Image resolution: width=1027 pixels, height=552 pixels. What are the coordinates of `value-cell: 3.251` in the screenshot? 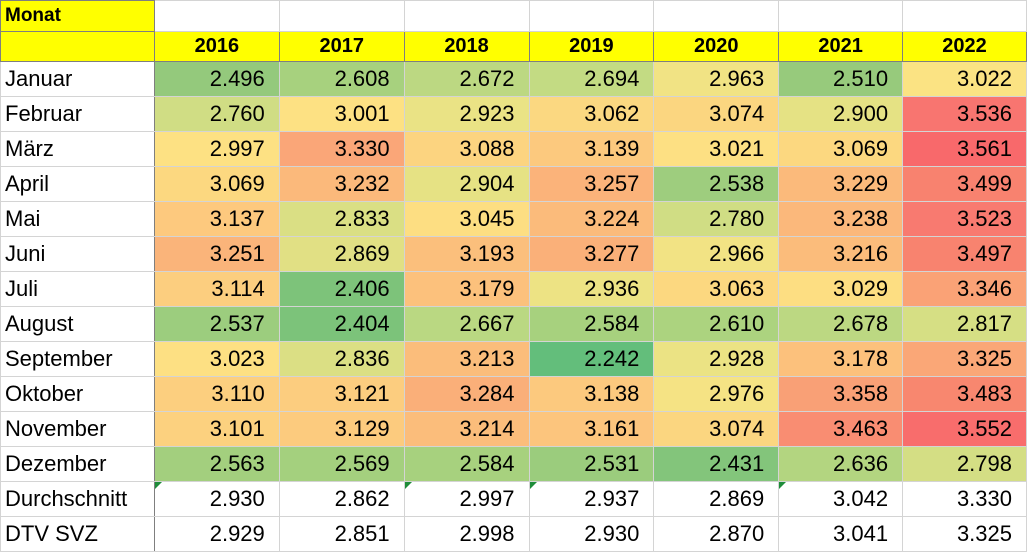 It's located at (216, 254).